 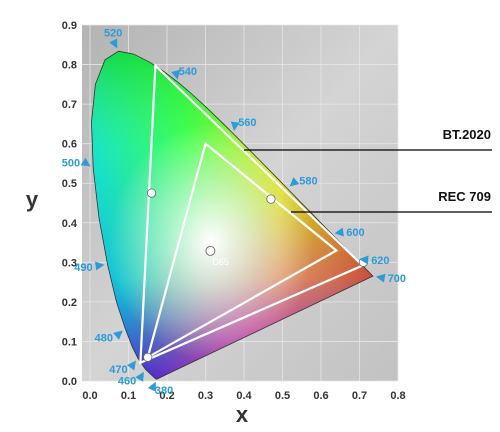 What do you see at coordinates (118, 370) in the screenshot?
I see `wavelength-label-470: 470` at bounding box center [118, 370].